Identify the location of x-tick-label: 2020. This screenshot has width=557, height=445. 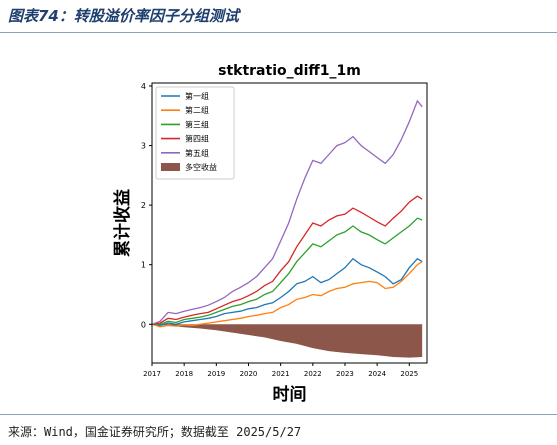
(249, 374).